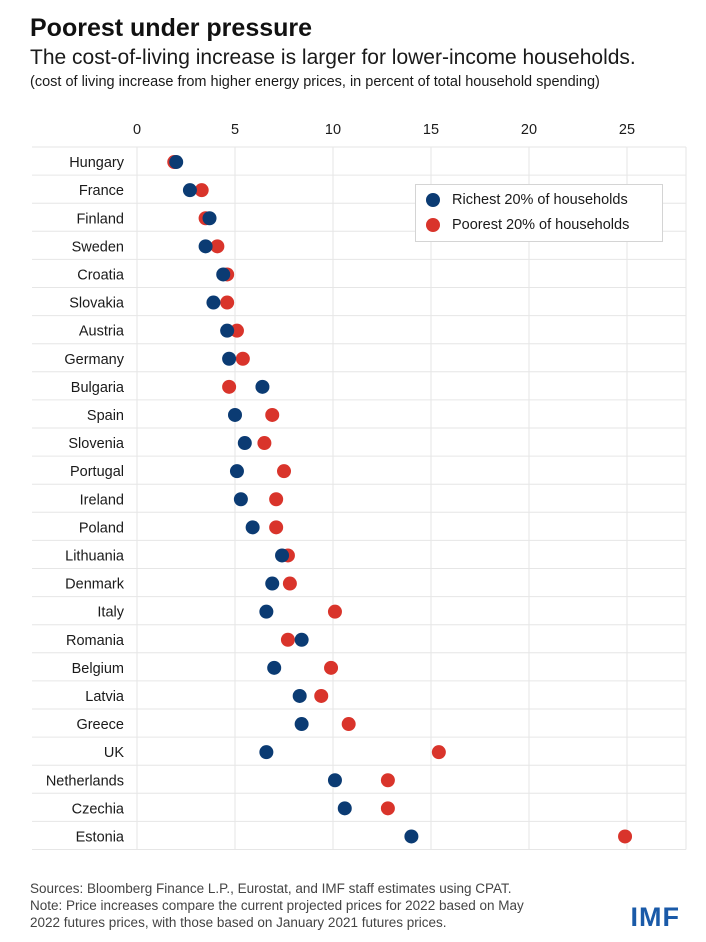  I want to click on y-category-label: Austria, so click(102, 332).